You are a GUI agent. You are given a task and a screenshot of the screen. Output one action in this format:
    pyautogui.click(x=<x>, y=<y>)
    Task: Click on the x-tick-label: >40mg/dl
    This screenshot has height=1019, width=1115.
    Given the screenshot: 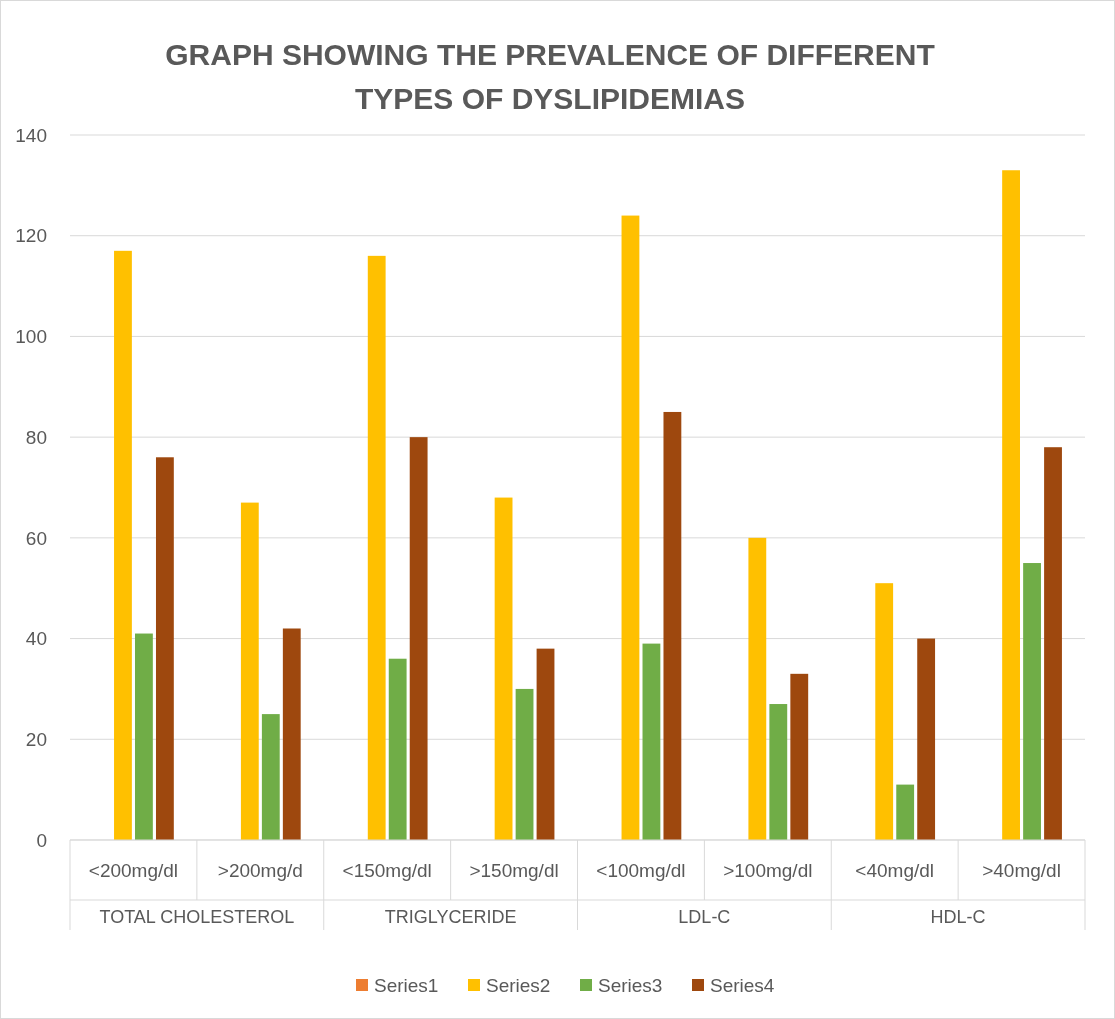 What is the action you would take?
    pyautogui.click(x=1021, y=870)
    